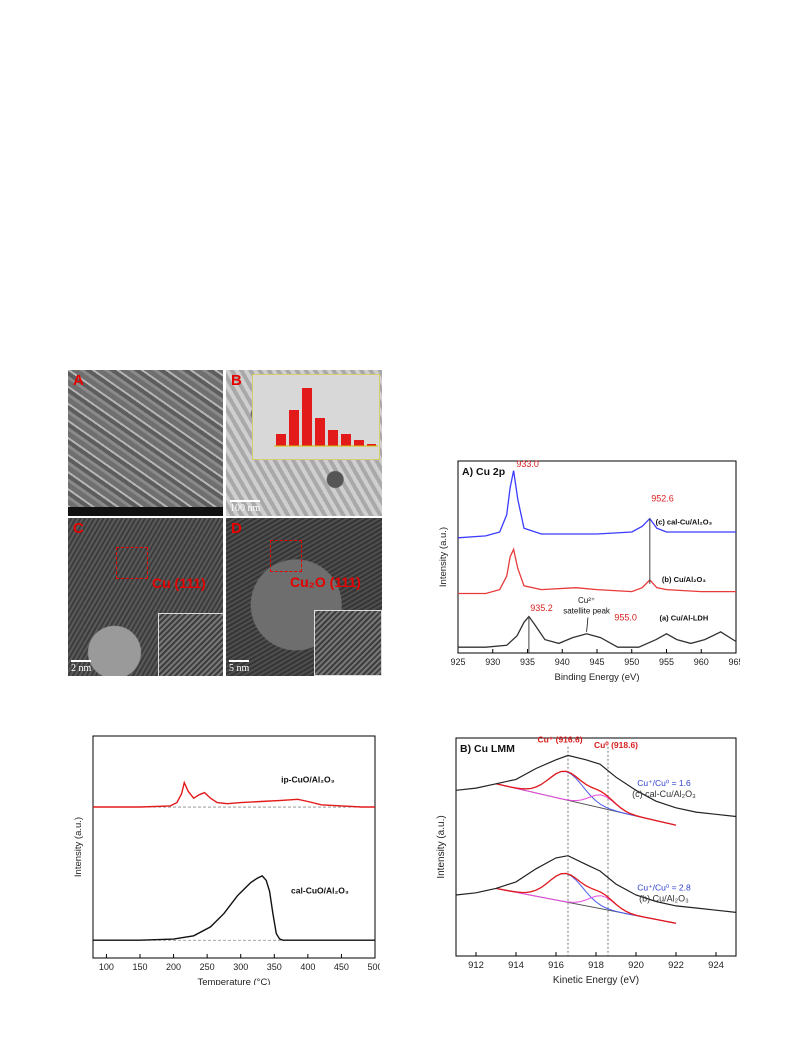 The height and width of the screenshot is (1057, 793). What do you see at coordinates (304, 597) in the screenshot?
I see `hrtem-image-d: D Cu₂O (111) 5 nm` at bounding box center [304, 597].